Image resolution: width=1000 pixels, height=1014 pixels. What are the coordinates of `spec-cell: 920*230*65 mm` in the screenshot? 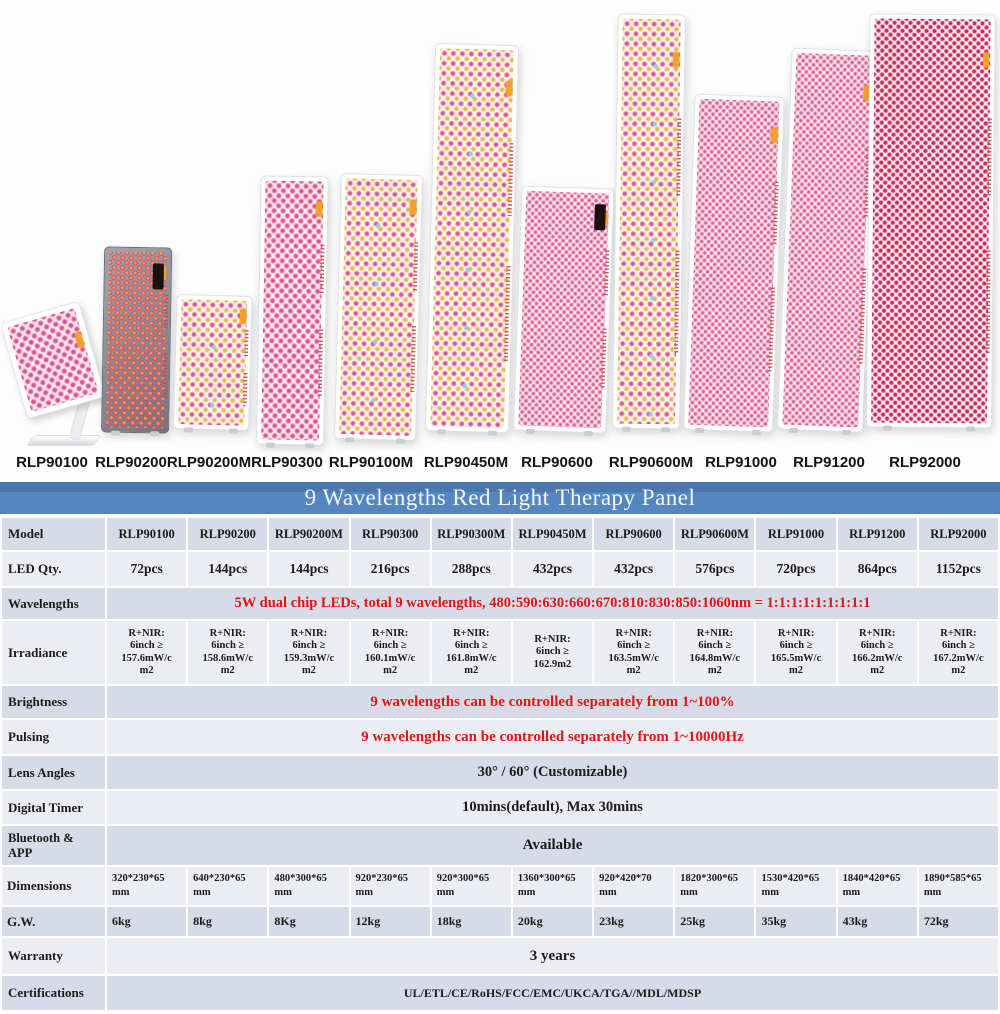 It's located at (390, 886).